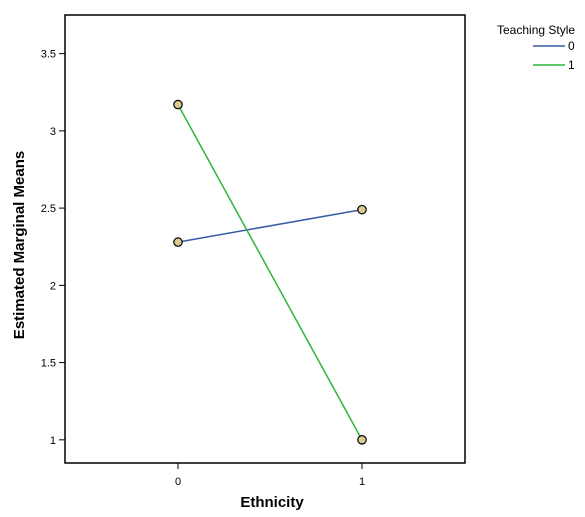 This screenshot has height=517, width=585. I want to click on legend: Teaching Style 01, so click(536, 47).